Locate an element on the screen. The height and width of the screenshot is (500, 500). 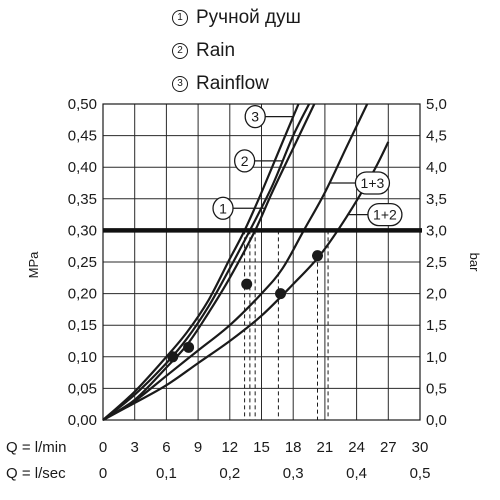
y-tick-label-right: 5,0 is located at coordinates (436, 104).